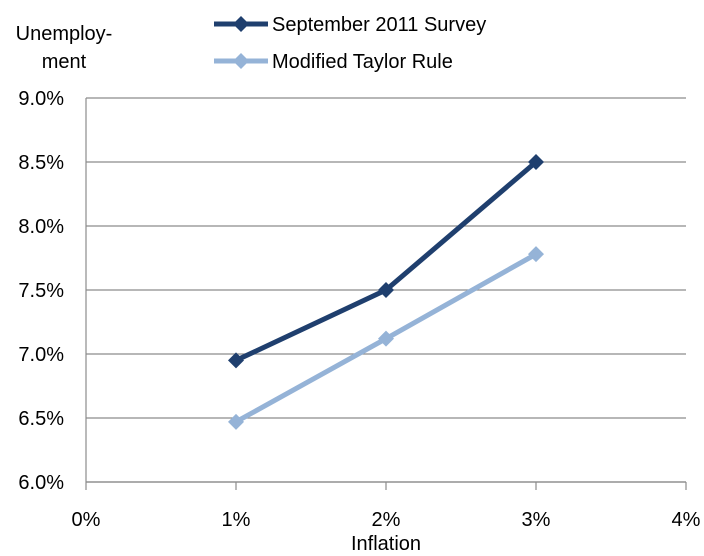  What do you see at coordinates (86, 520) in the screenshot?
I see `x-tick-label: 0%` at bounding box center [86, 520].